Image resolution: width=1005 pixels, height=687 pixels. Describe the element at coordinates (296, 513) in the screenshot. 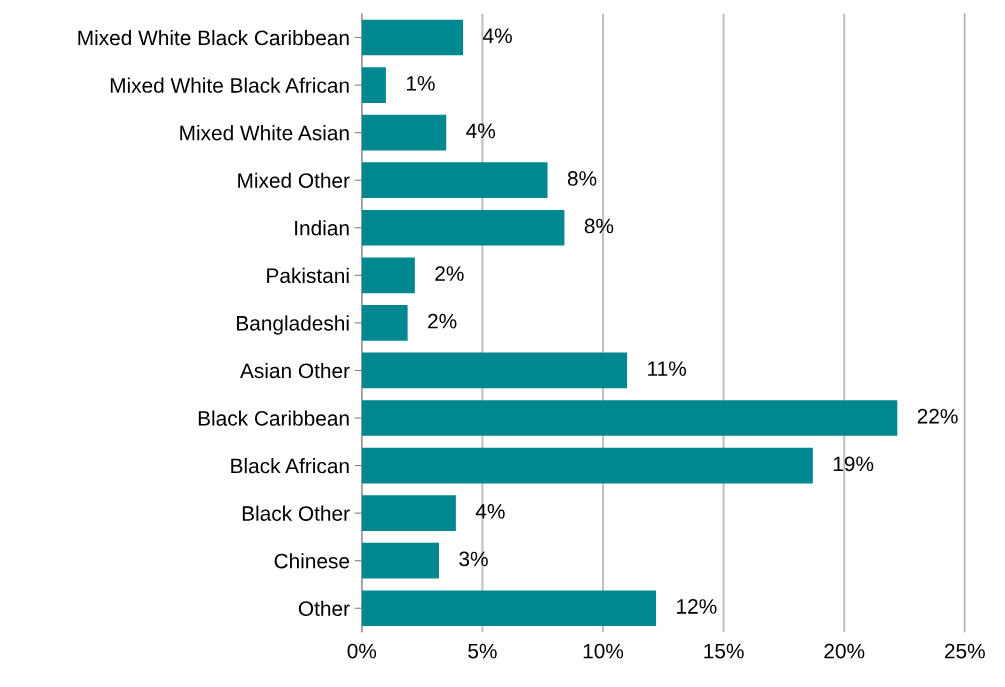

I see `y-tick-label: Black Other` at that location.